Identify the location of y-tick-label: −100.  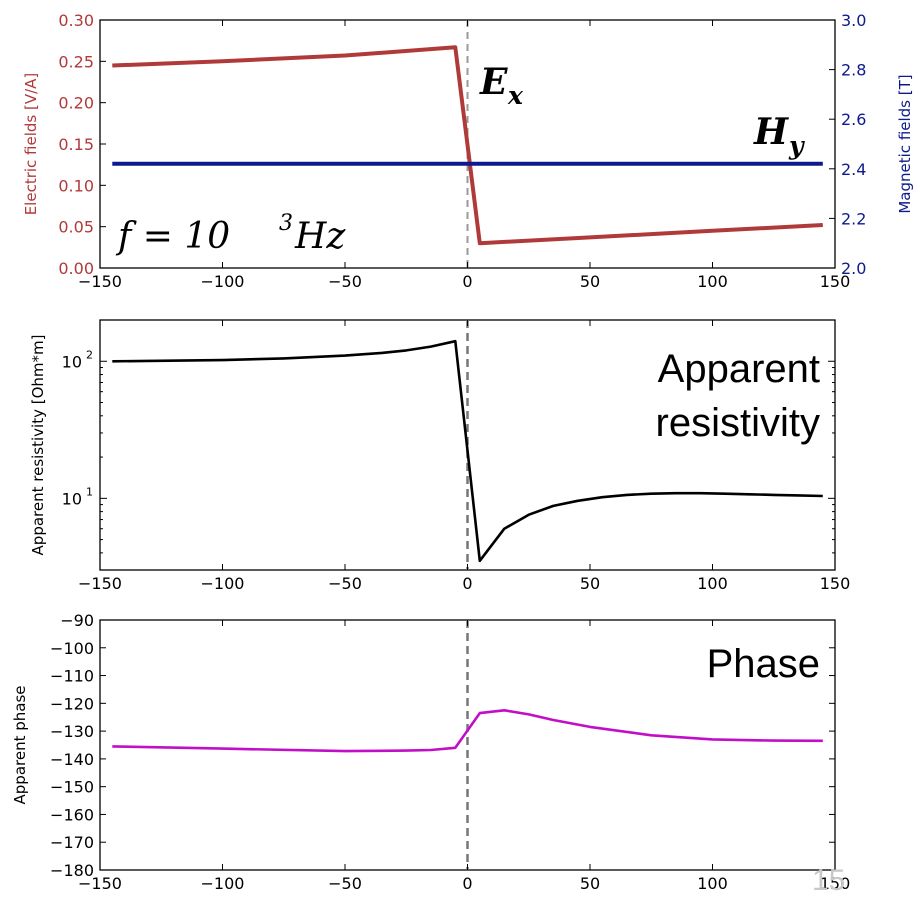
(72, 648).